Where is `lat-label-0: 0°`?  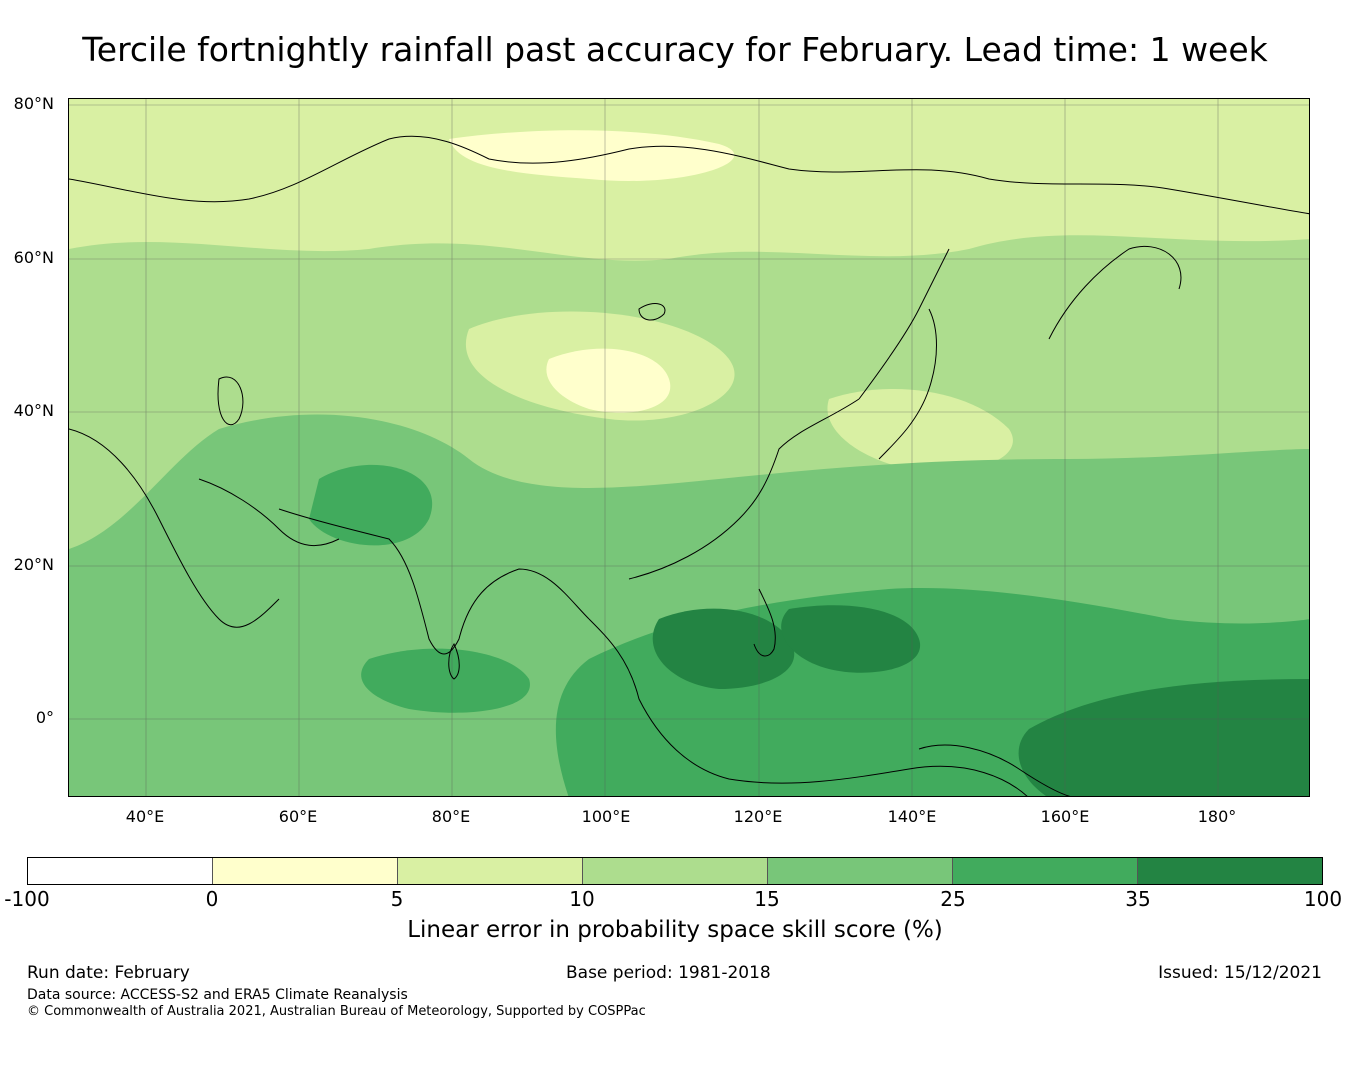 lat-label-0: 0° is located at coordinates (44, 717).